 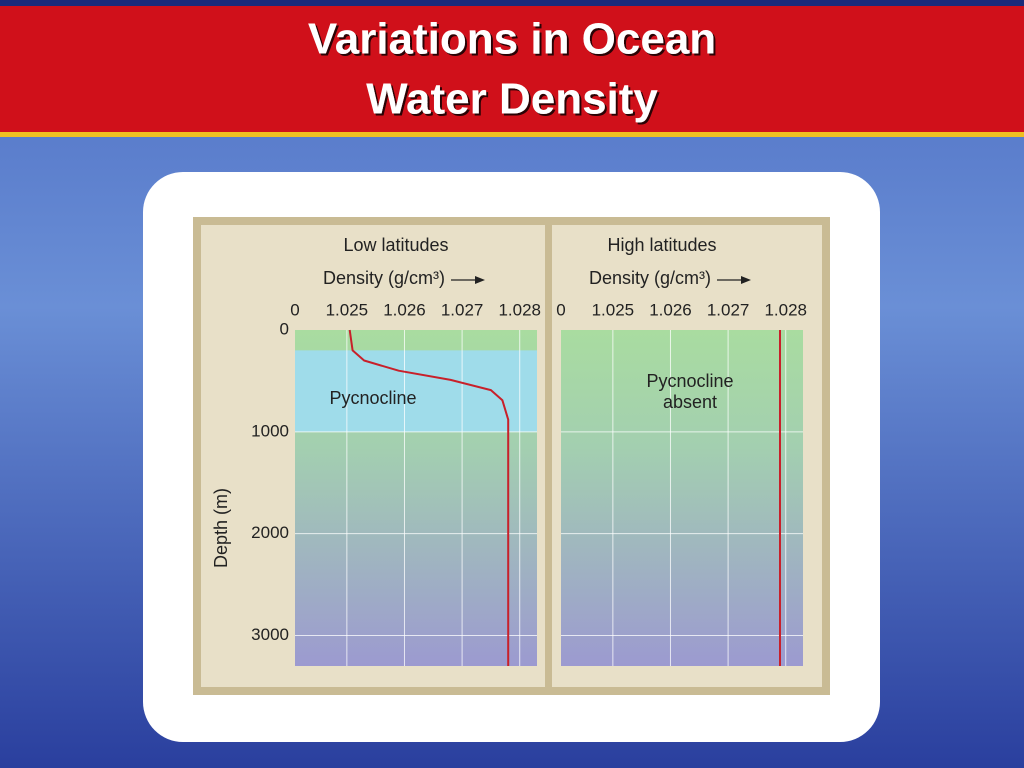 I want to click on annotation: absent, so click(x=690, y=402).